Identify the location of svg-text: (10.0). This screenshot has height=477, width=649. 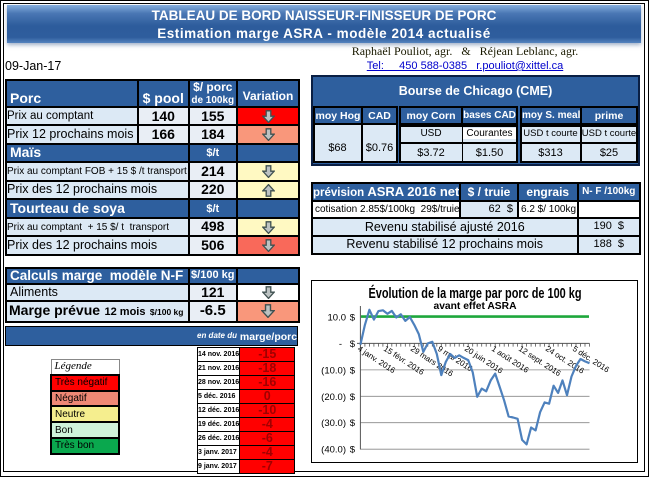
(333, 370).